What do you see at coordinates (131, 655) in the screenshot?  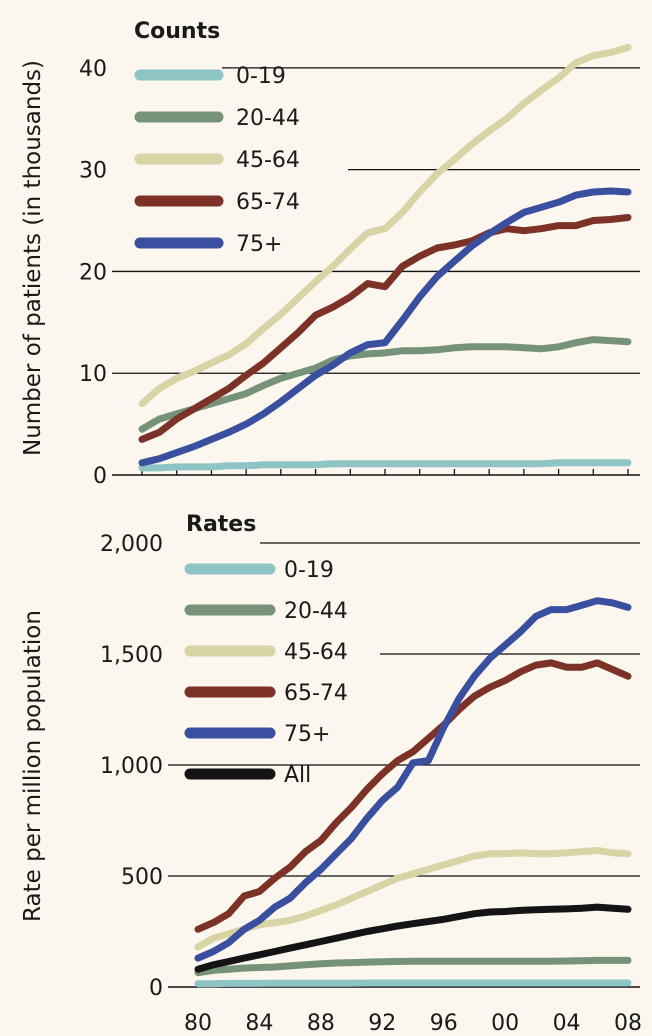 I see `y-tick-label: 1,500` at bounding box center [131, 655].